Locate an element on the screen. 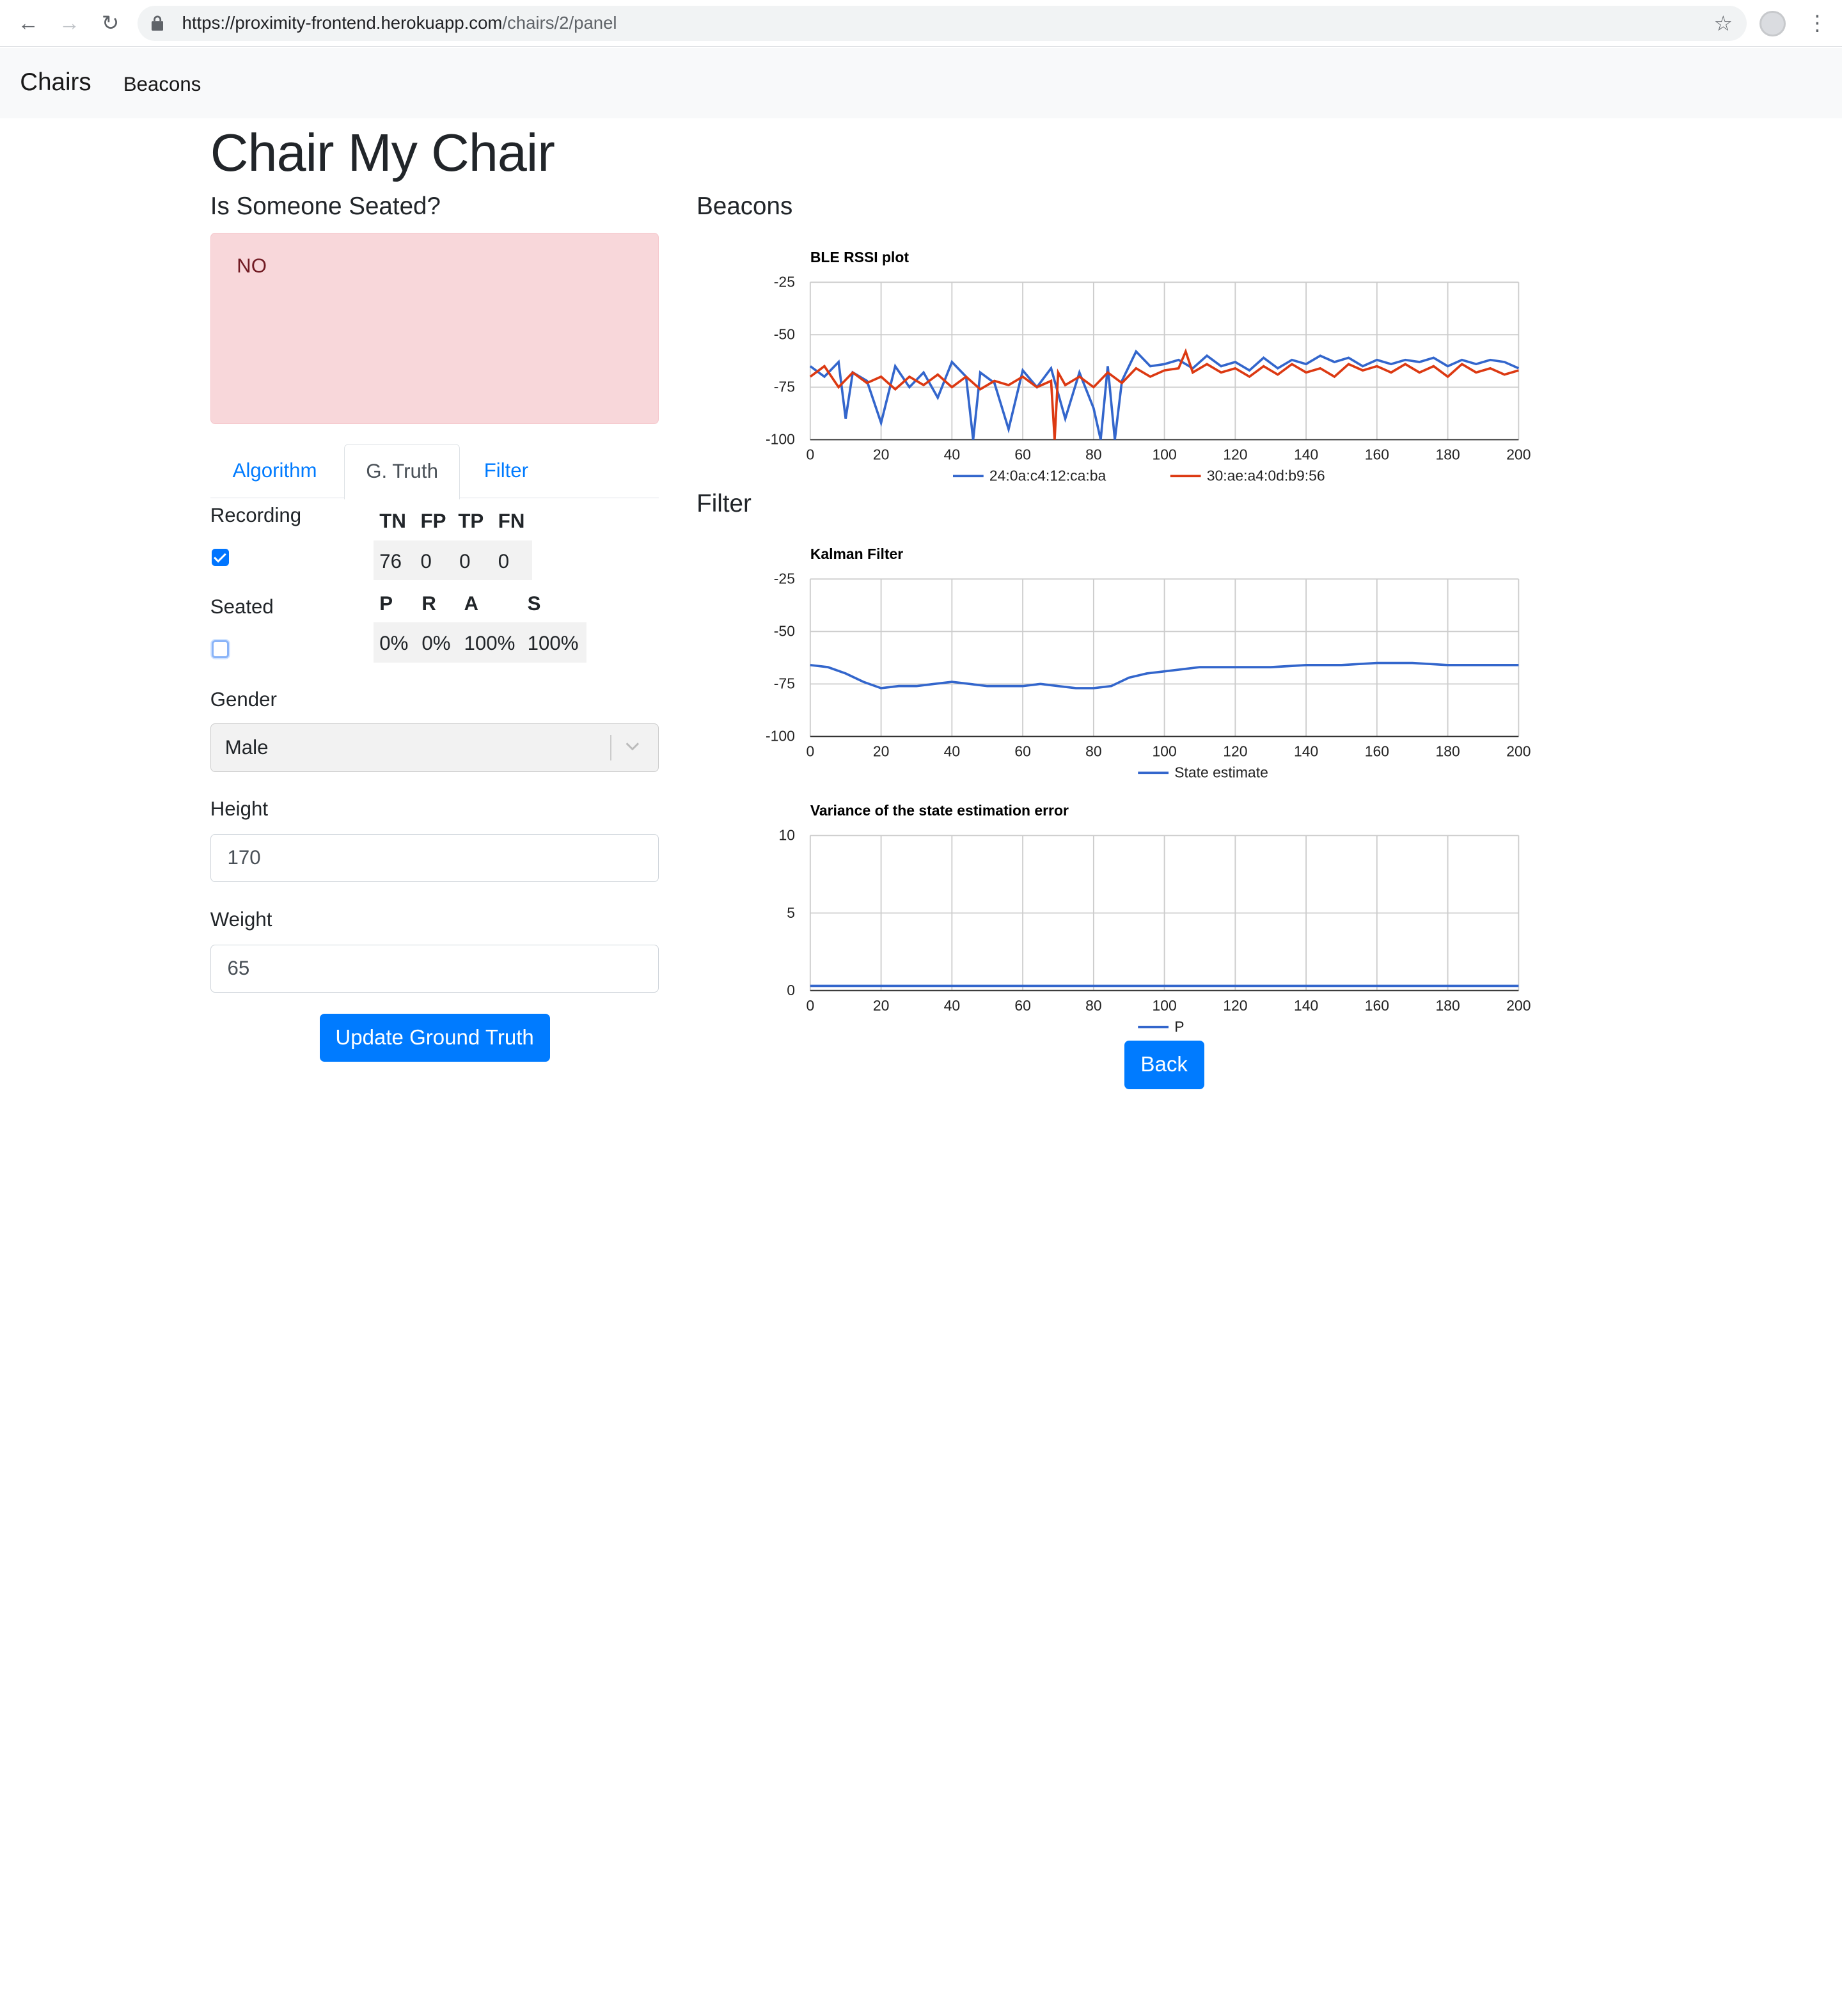  app-navbar: Chairs Beacons is located at coordinates (921, 83).